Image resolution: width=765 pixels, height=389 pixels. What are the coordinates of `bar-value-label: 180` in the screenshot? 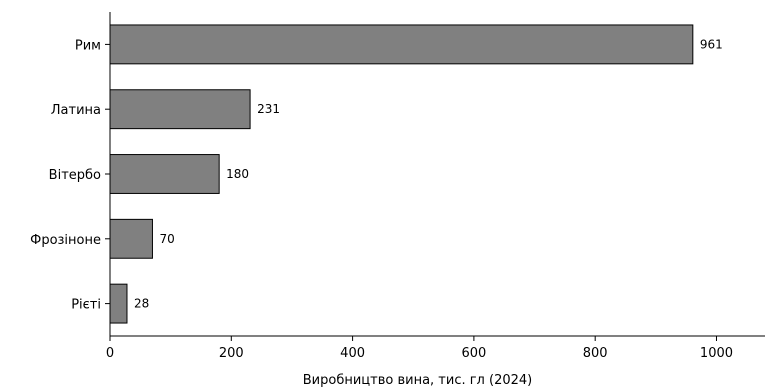 It's located at (237, 174).